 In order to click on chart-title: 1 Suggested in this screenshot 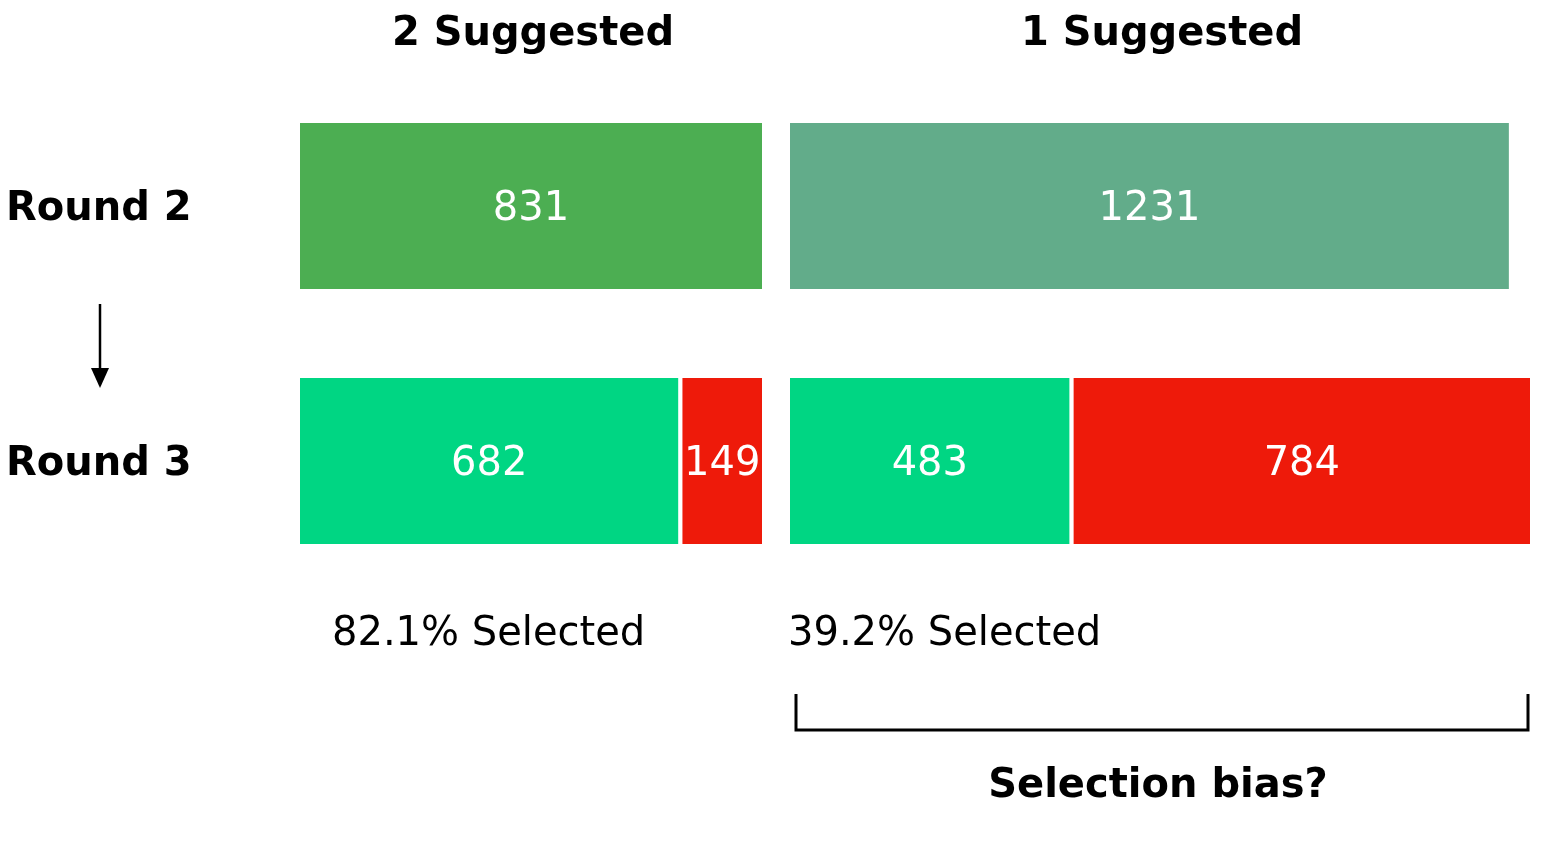, I will do `click(1162, 32)`.